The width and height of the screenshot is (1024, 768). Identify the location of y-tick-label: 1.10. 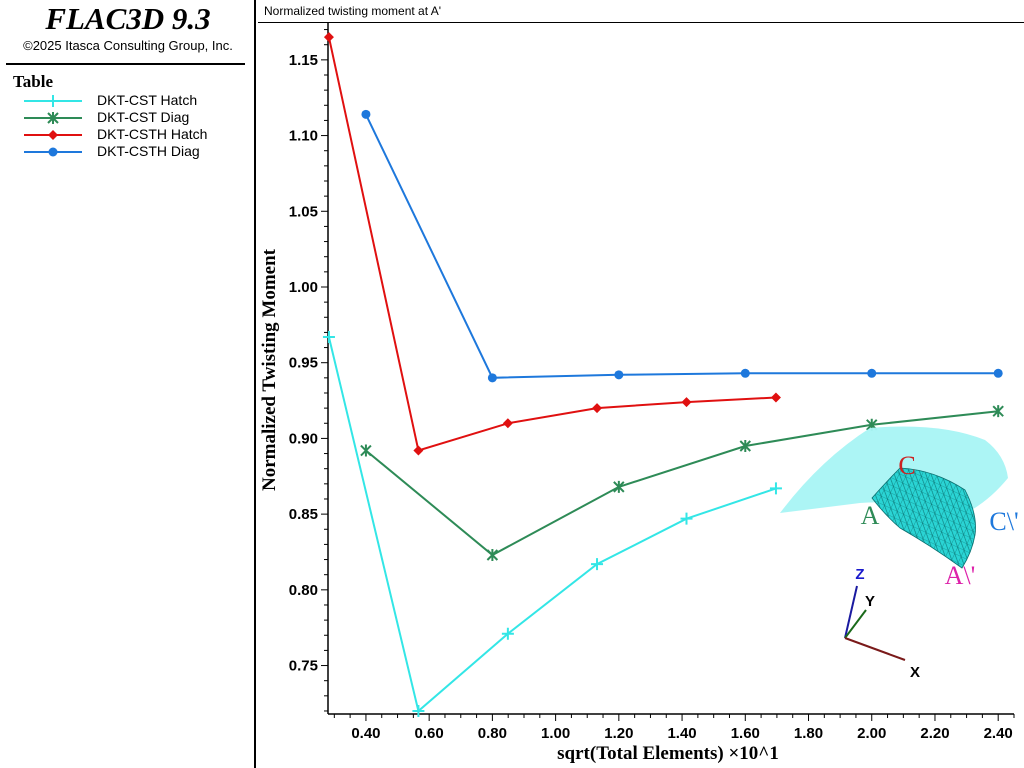
(303, 136).